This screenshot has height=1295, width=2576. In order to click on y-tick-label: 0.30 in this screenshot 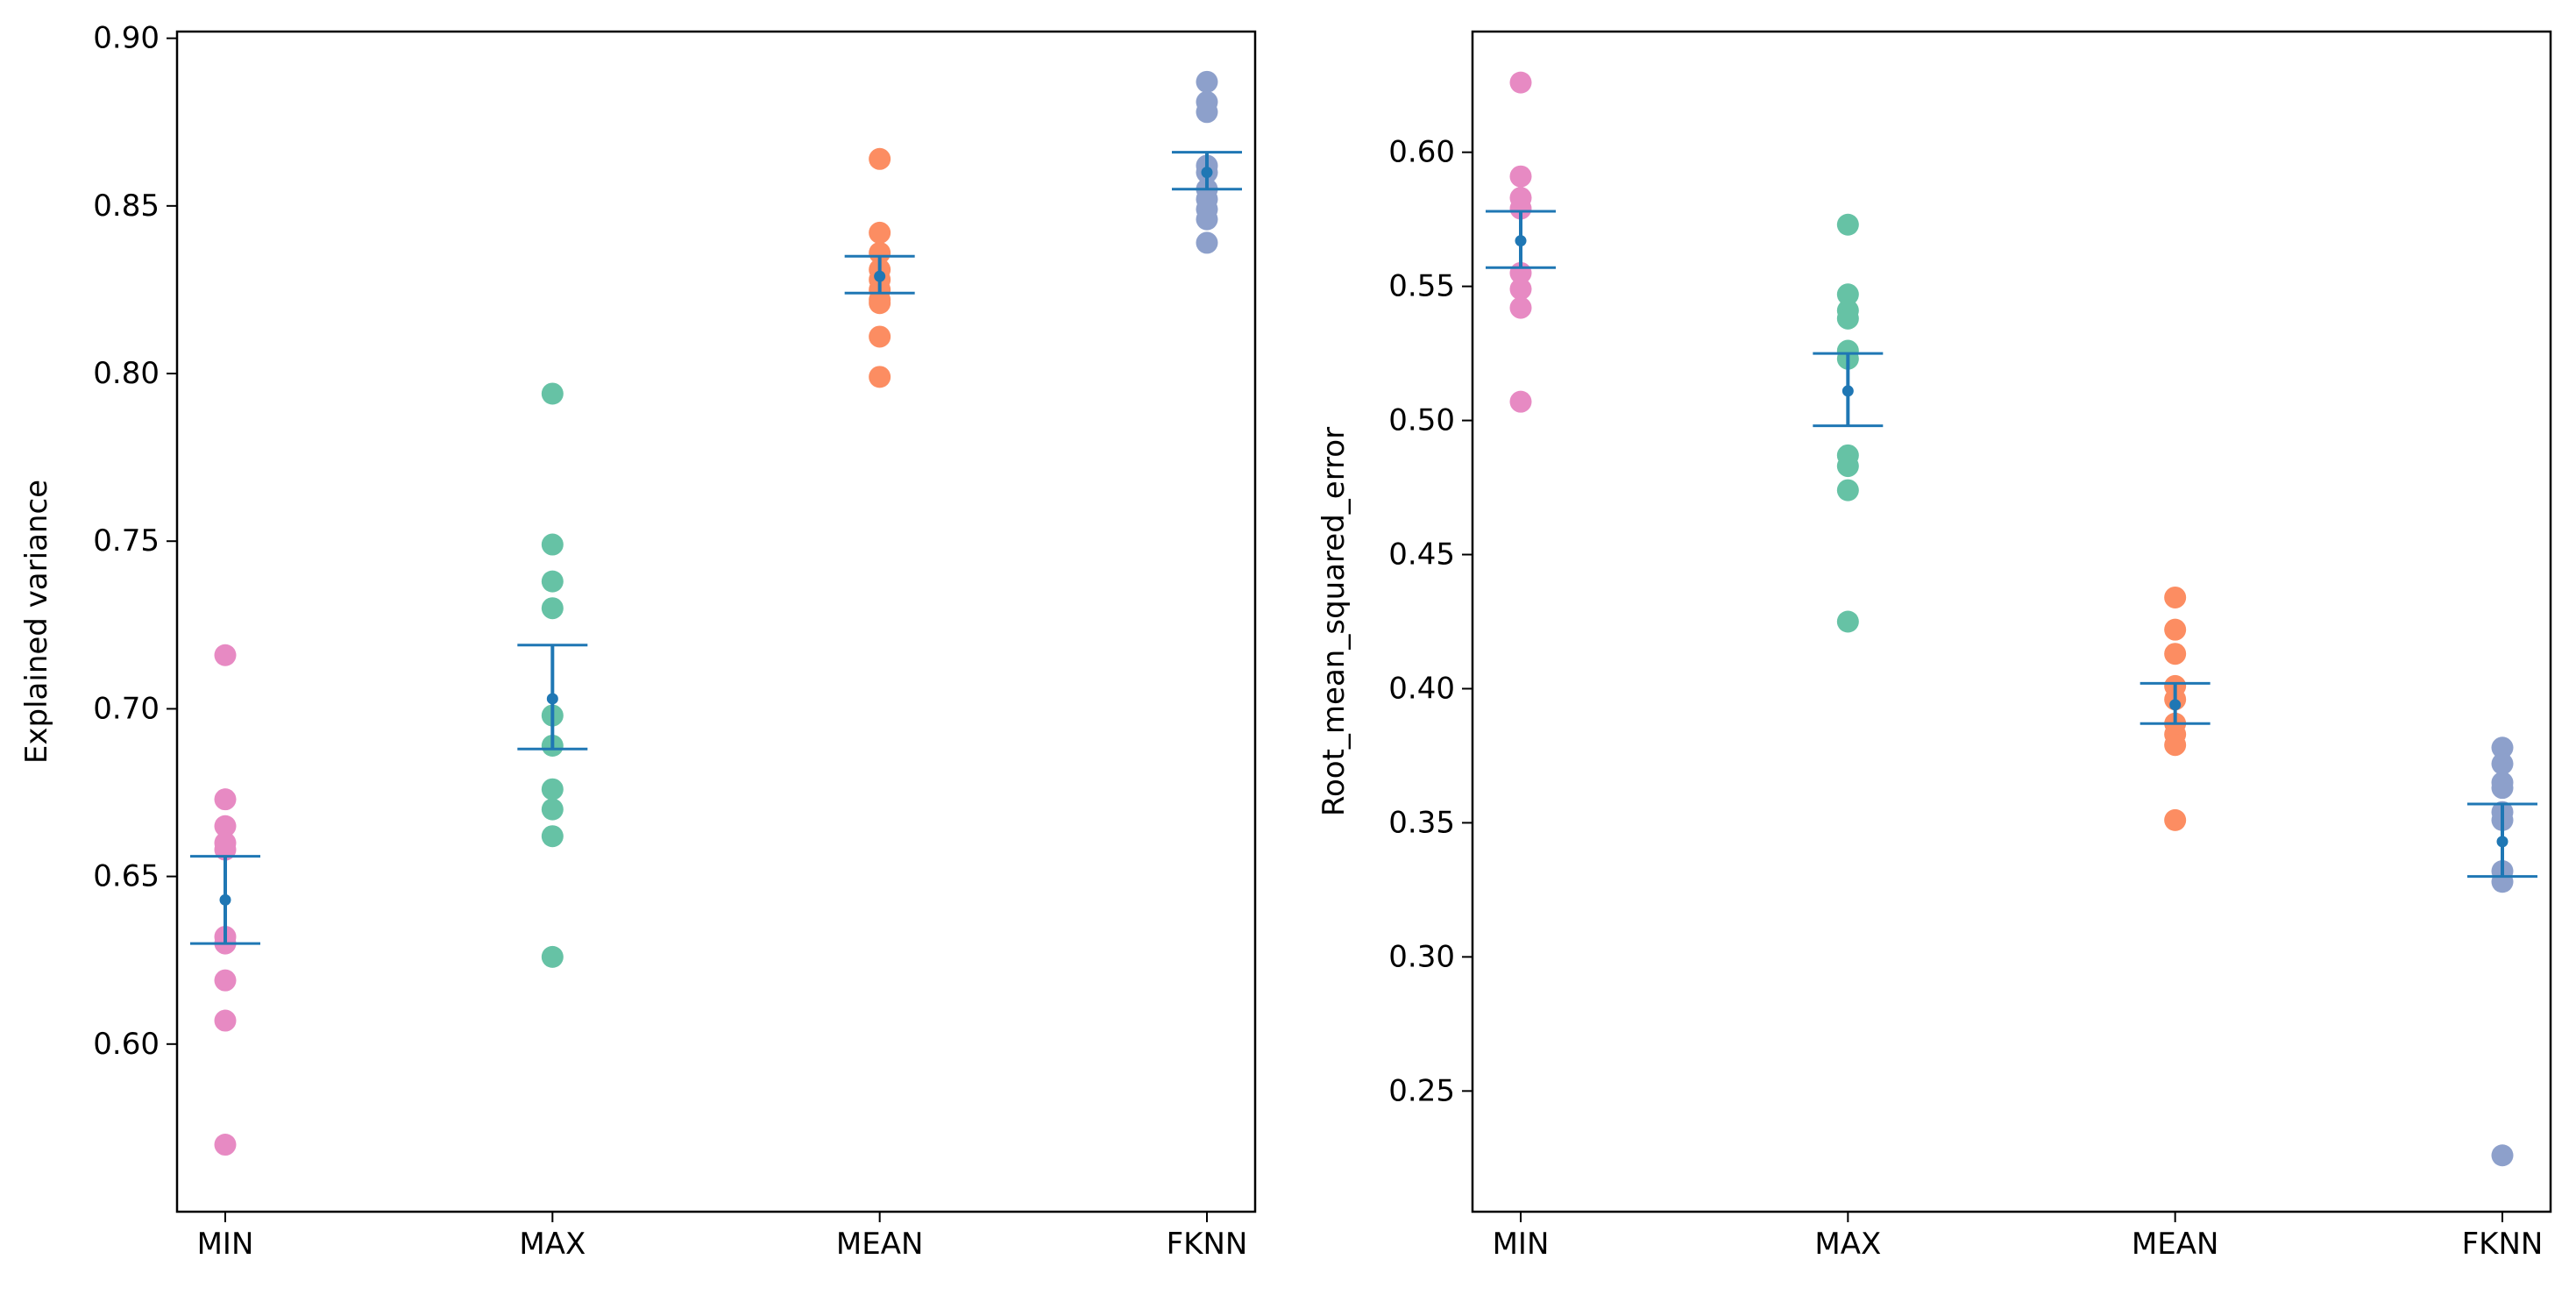, I will do `click(1421, 956)`.